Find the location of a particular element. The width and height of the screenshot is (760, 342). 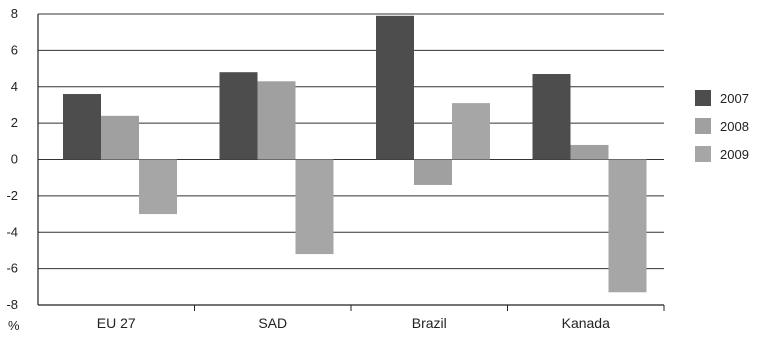

bar-2008-brazil is located at coordinates (433, 172).